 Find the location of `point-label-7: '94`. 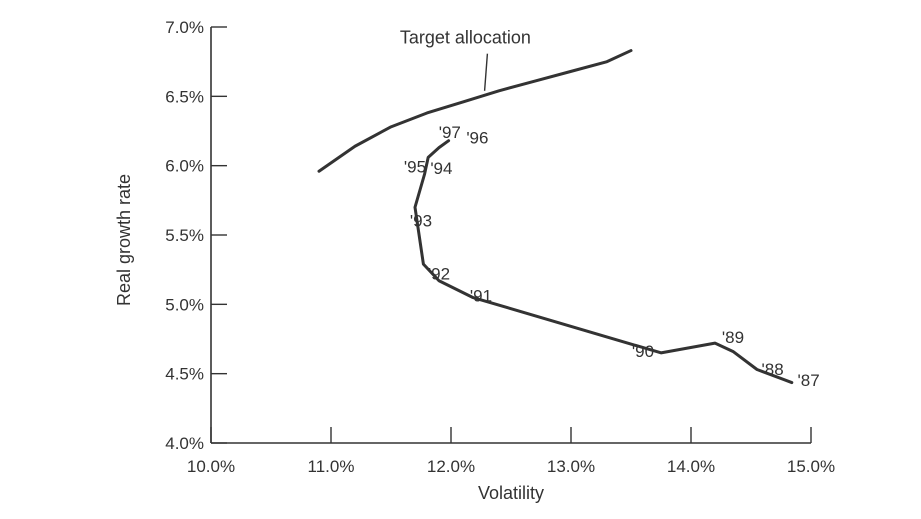

point-label-7: '94 is located at coordinates (441, 168).